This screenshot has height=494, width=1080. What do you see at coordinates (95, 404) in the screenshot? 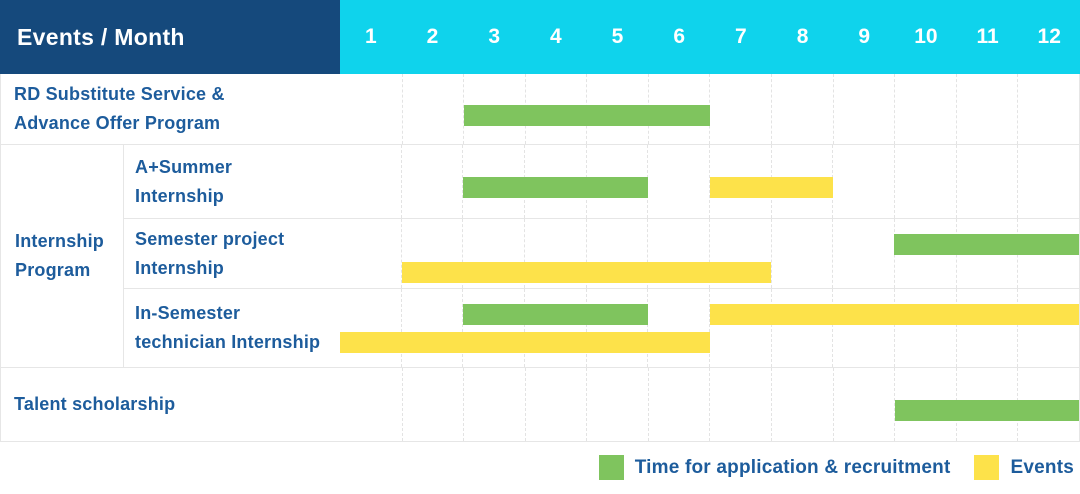
I see `label-line: Talent scholarship` at bounding box center [95, 404].